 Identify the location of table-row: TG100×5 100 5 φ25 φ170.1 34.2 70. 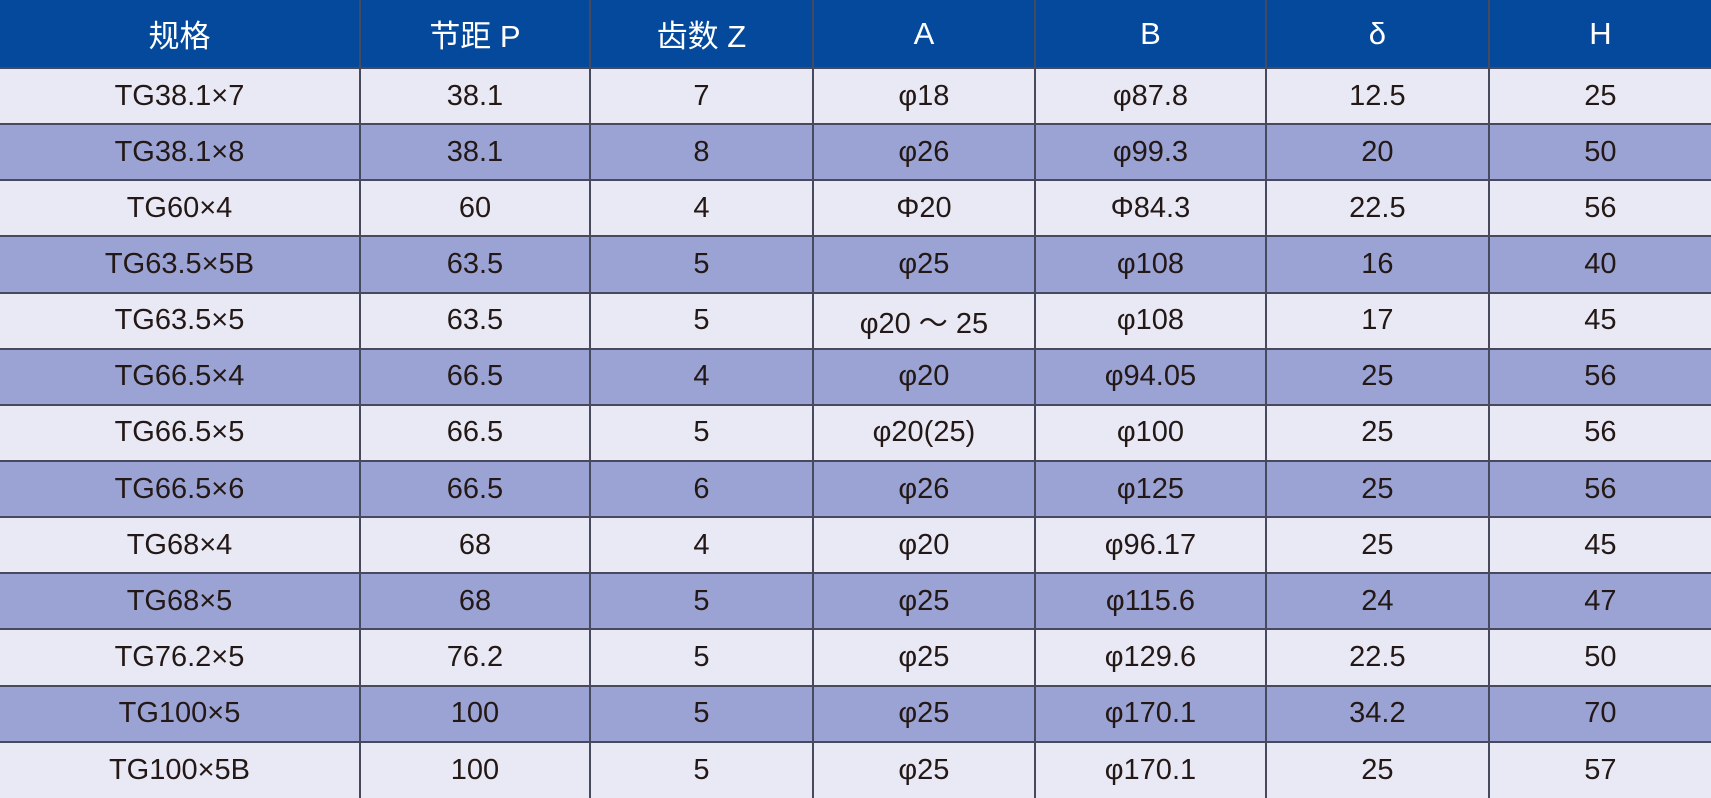
(855, 713).